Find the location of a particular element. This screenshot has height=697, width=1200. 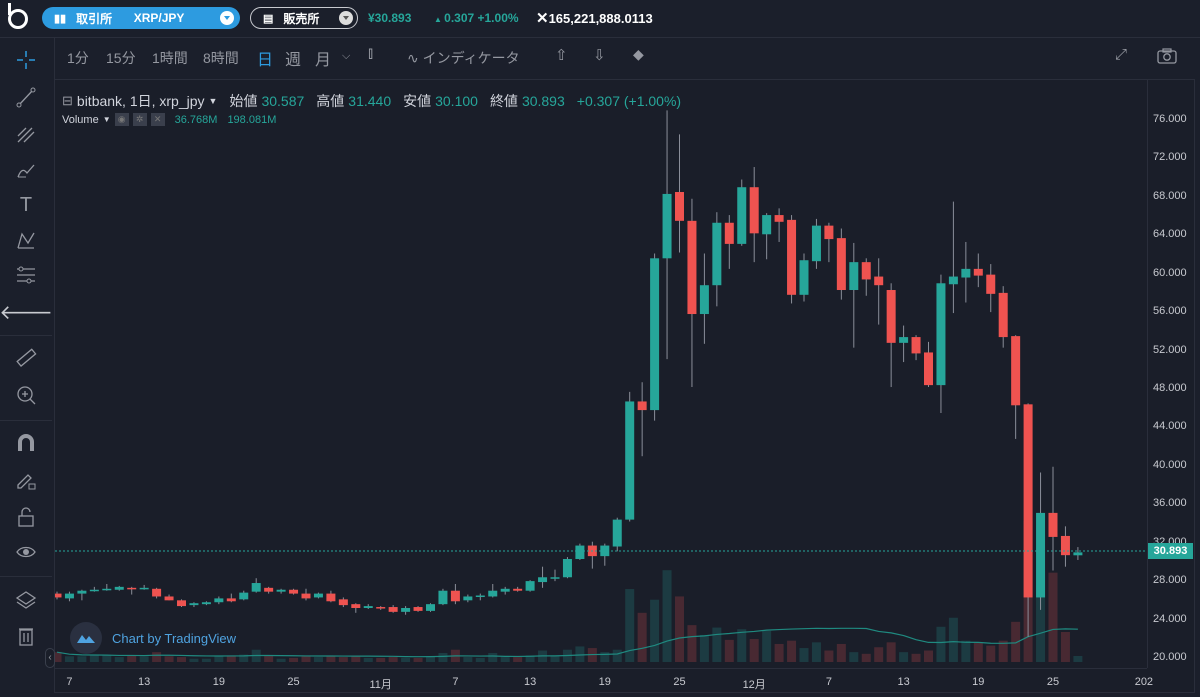

price-change: ▲ 0.307 +1.00% is located at coordinates (476, 18).